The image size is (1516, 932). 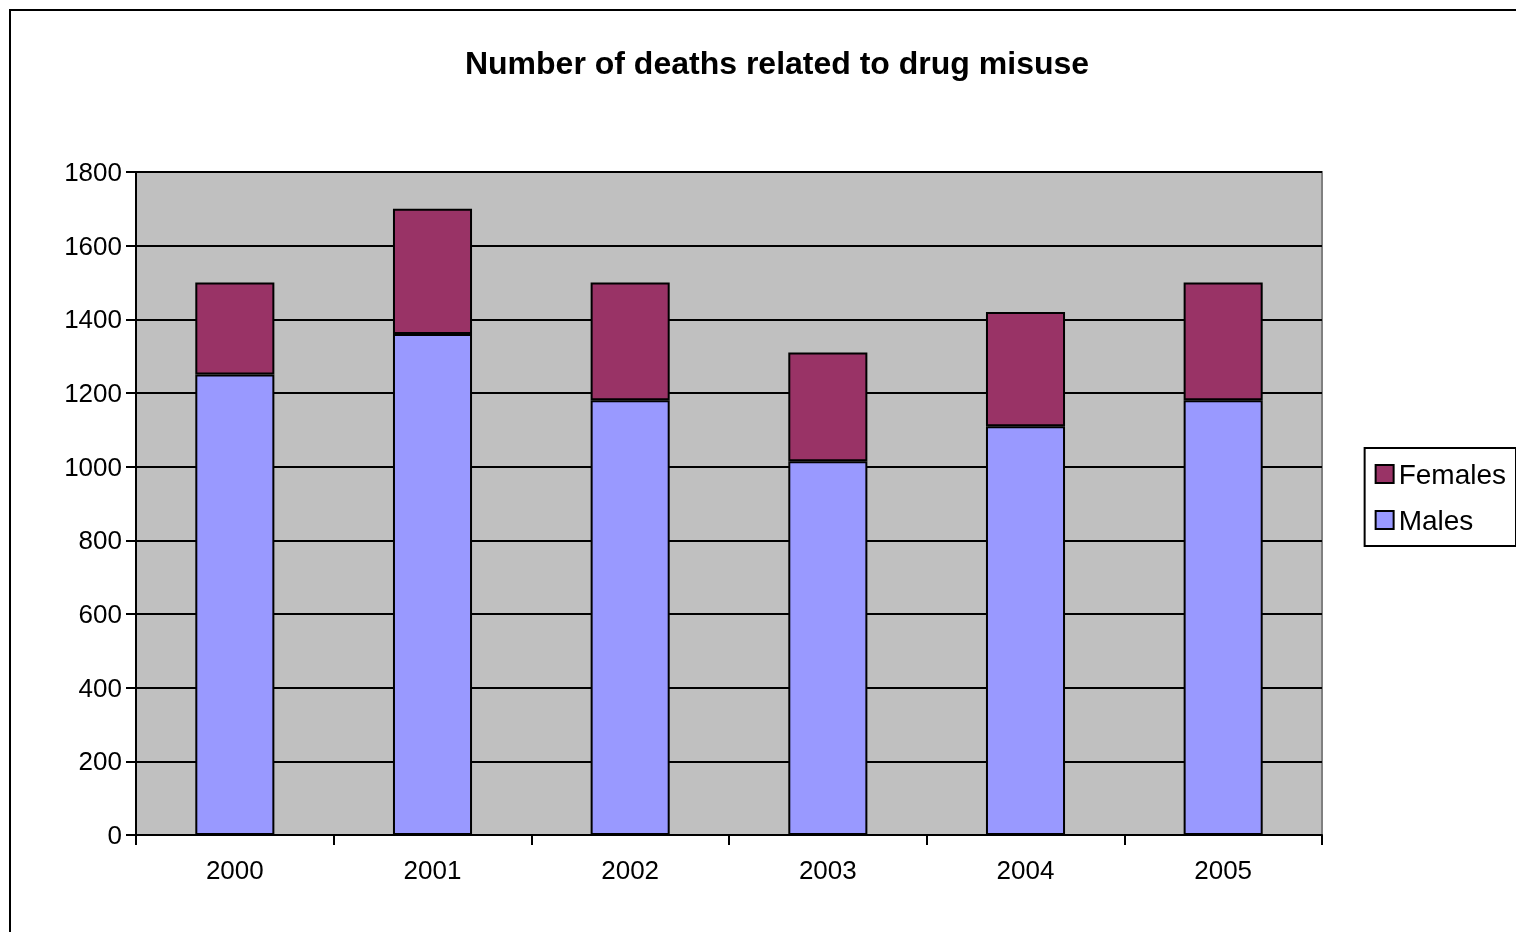 I want to click on x-tick-label: 2002, so click(x=630, y=870).